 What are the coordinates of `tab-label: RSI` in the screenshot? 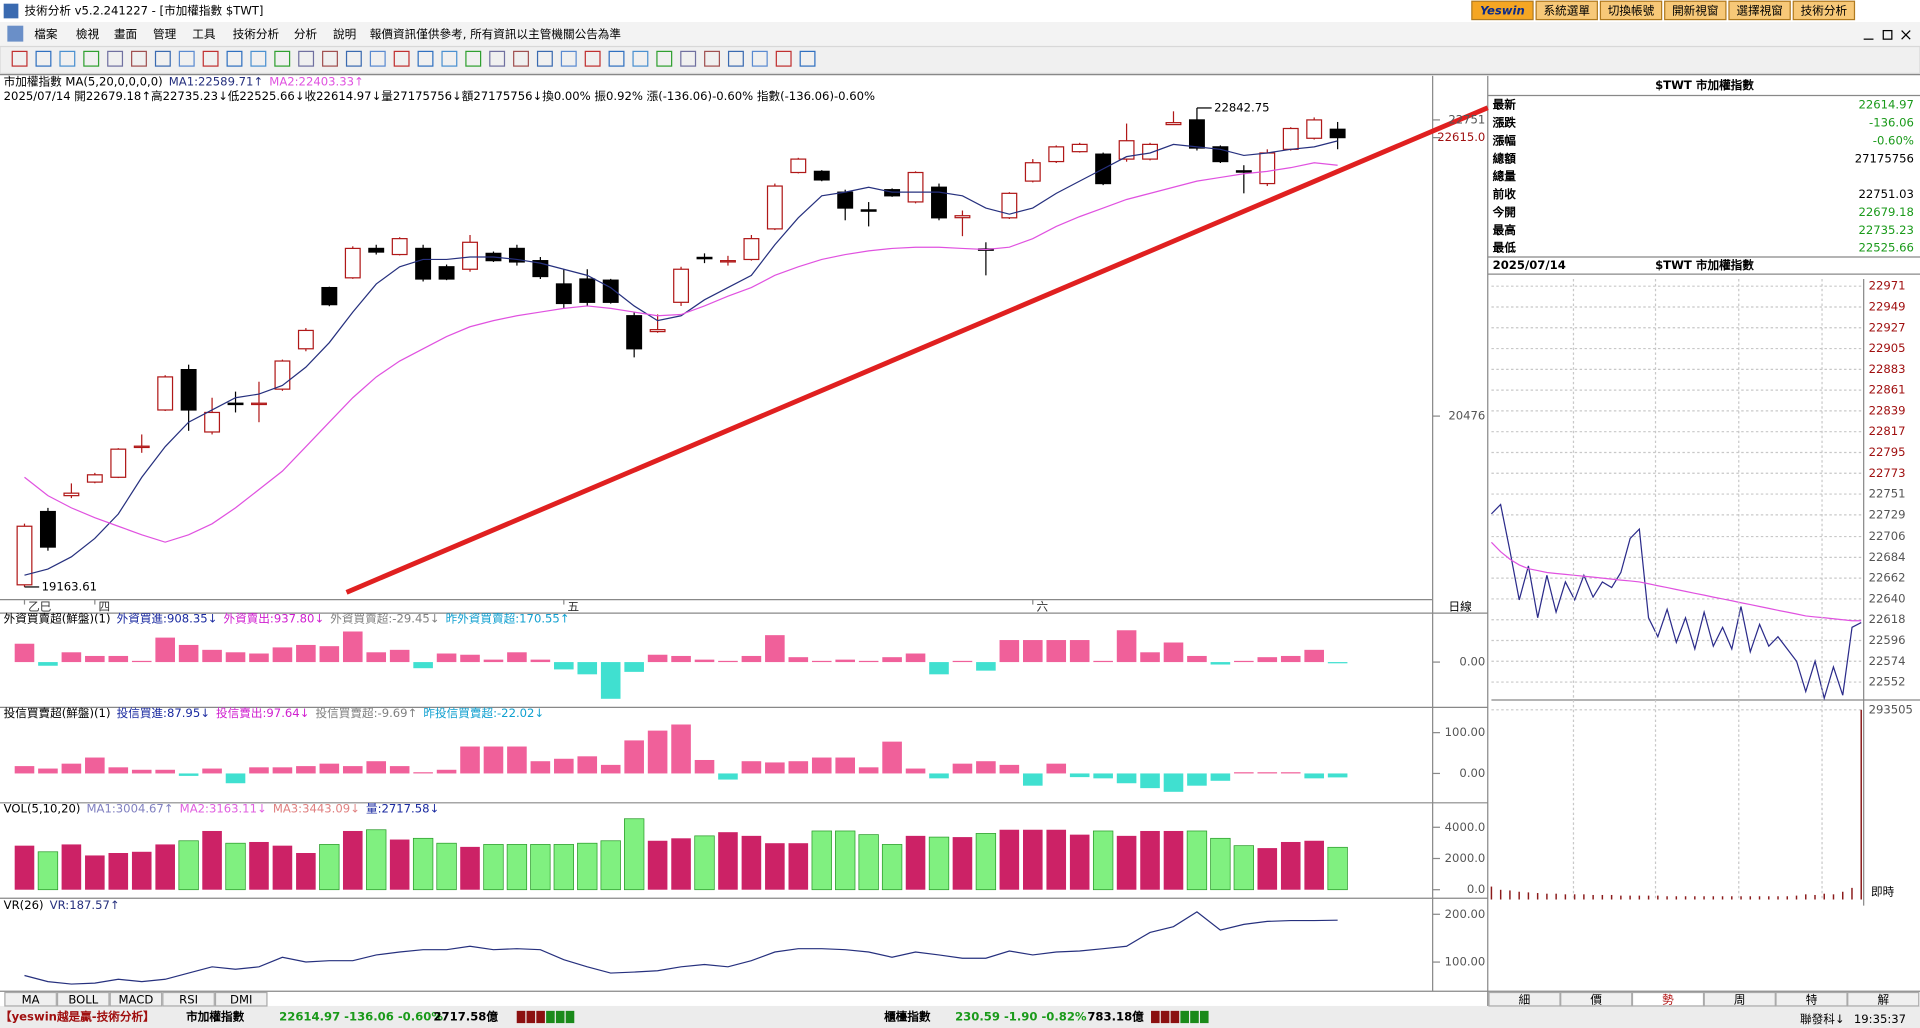 It's located at (188, 999).